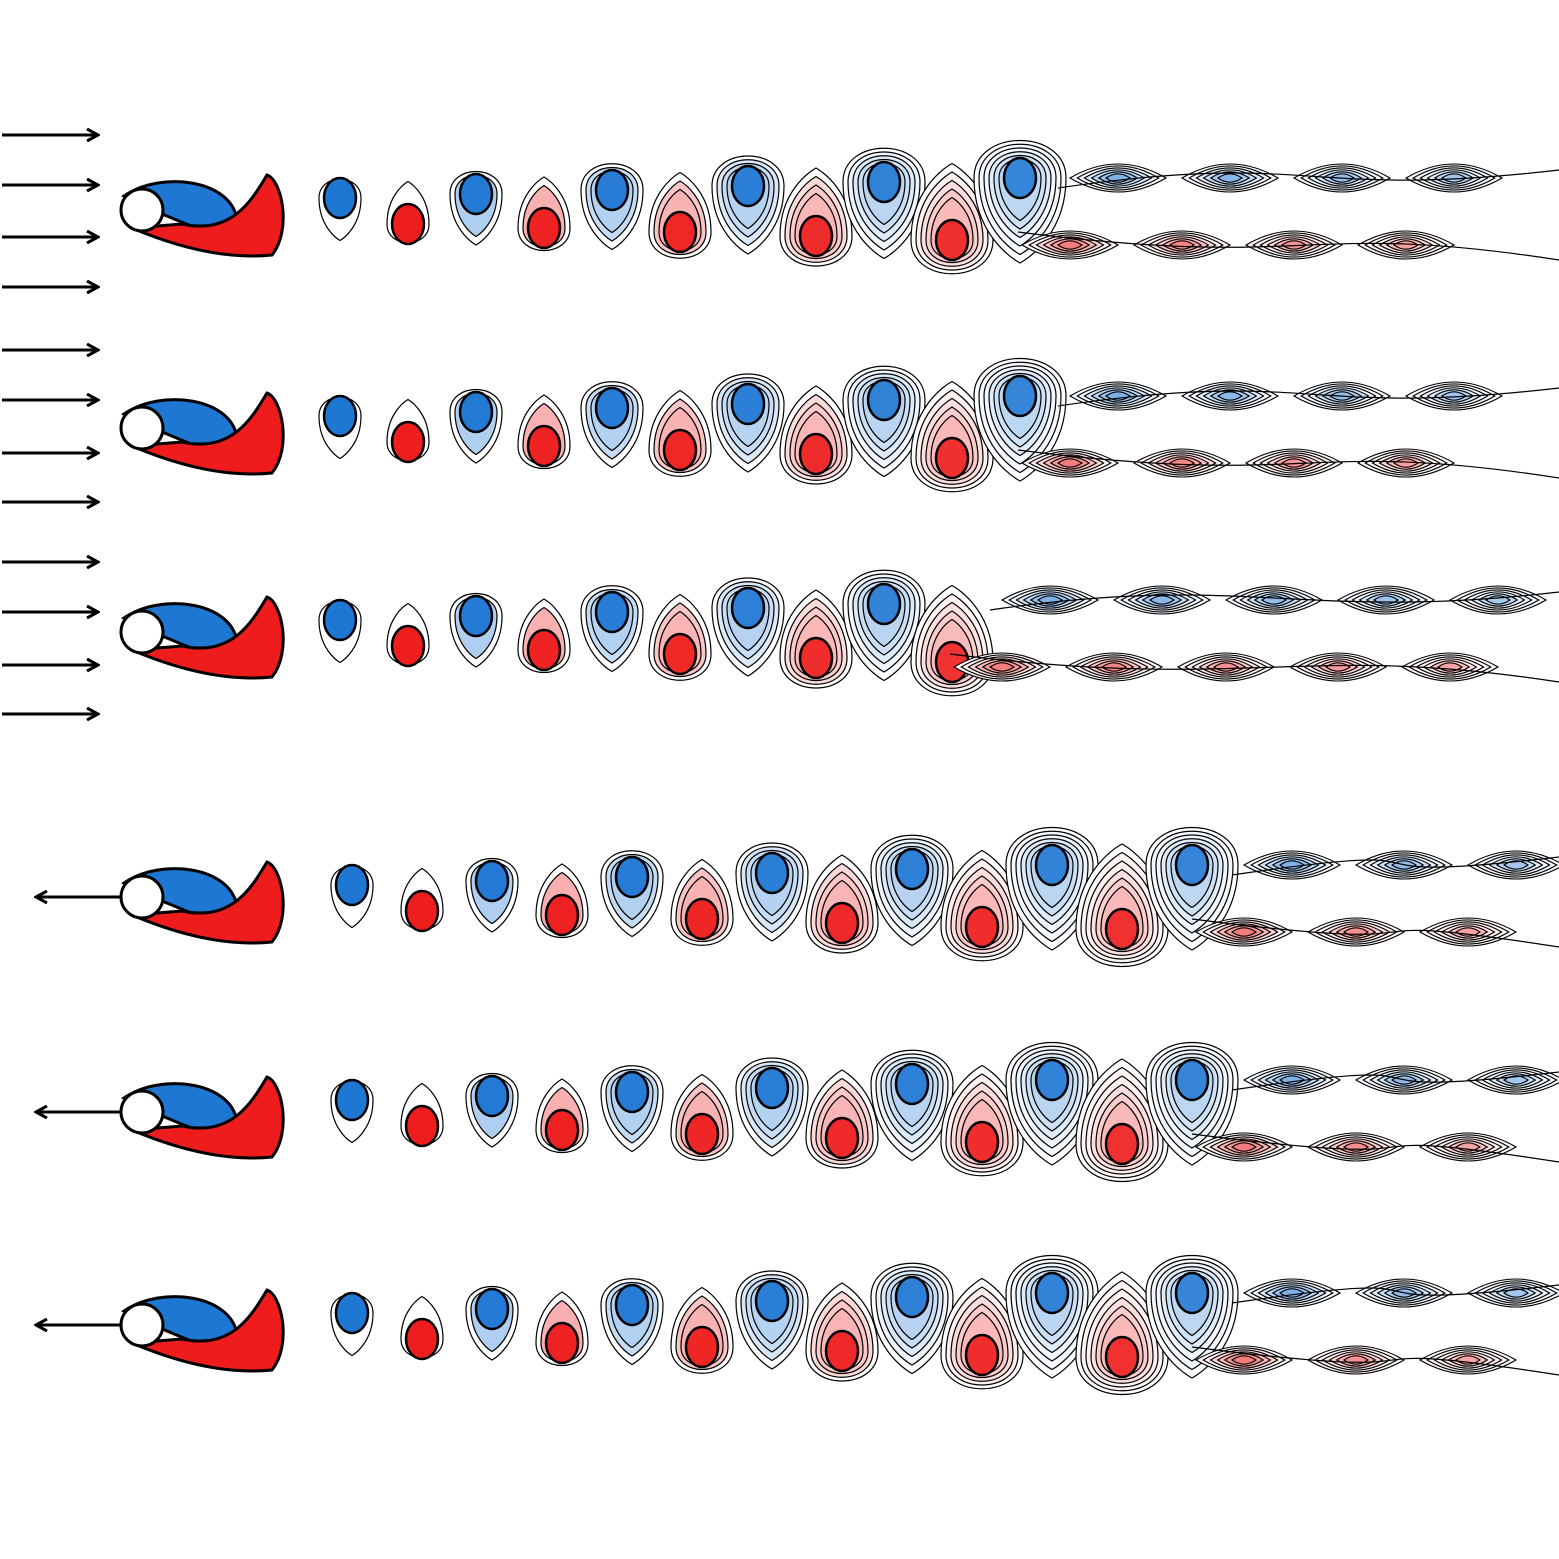 Image resolution: width=1559 pixels, height=1559 pixels. Describe the element at coordinates (142, 897) in the screenshot. I see `cylinder` at that location.